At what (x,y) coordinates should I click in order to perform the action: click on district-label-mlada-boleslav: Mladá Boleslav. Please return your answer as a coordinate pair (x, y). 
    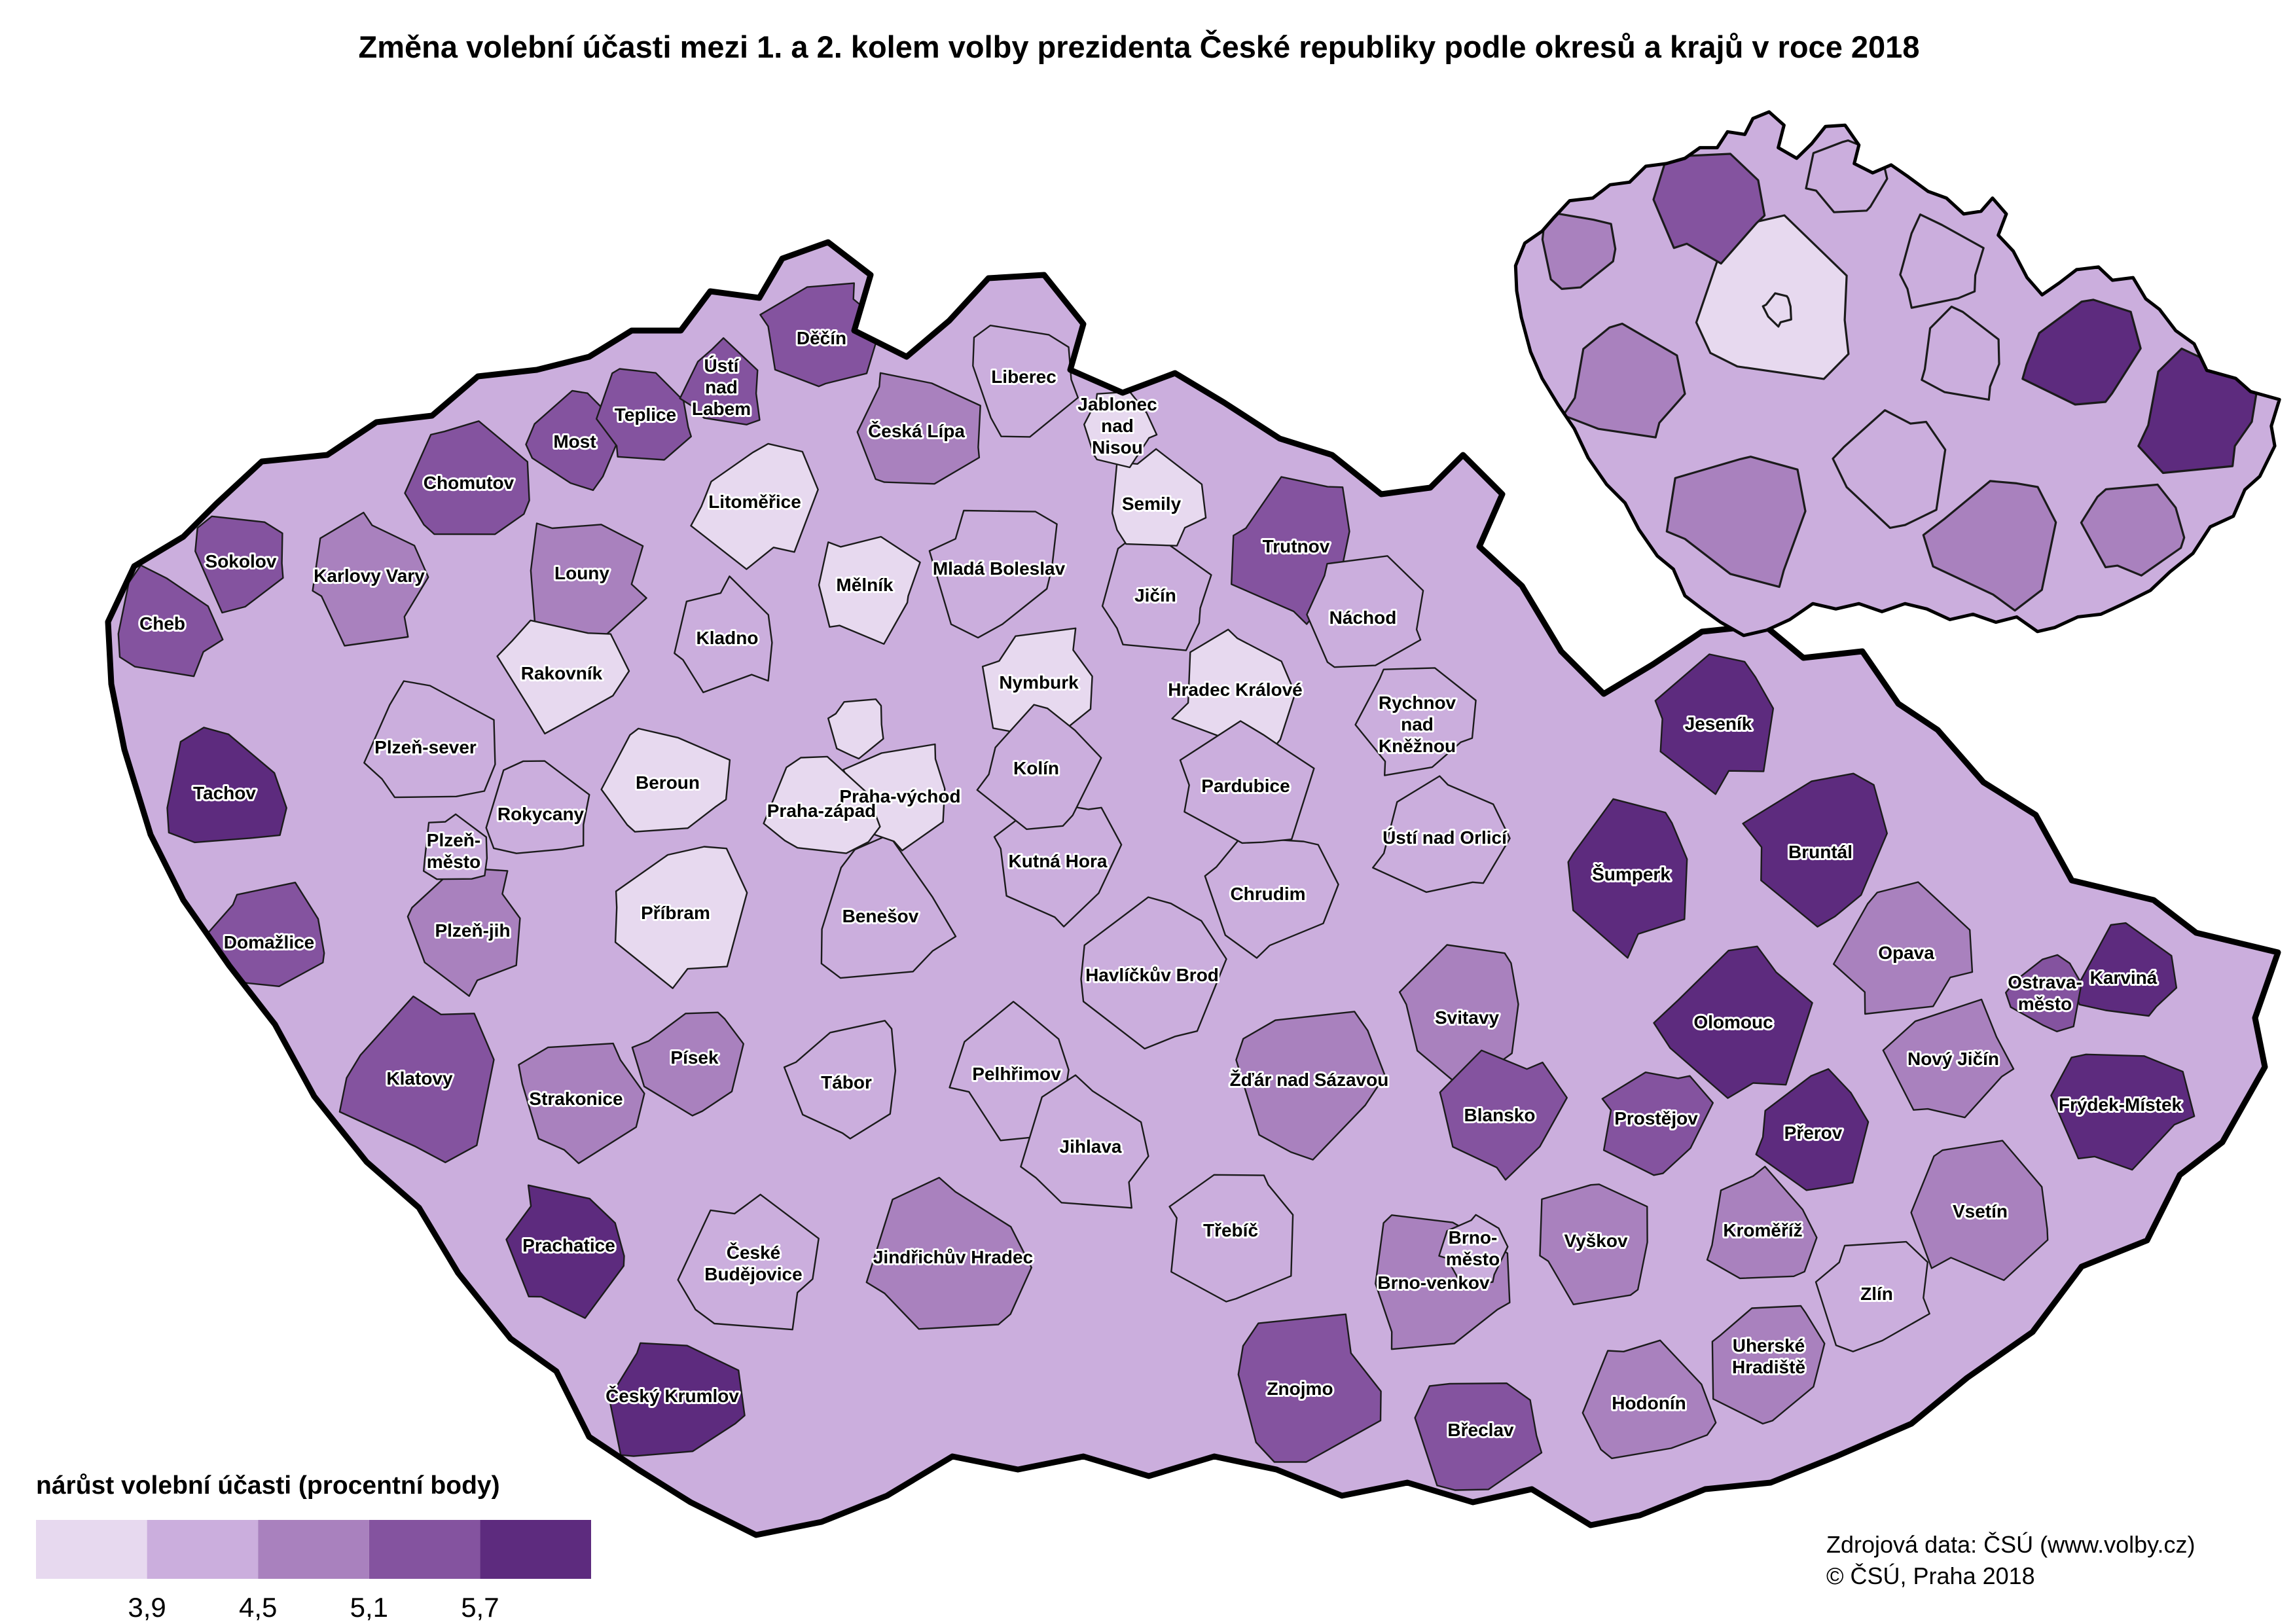
    Looking at the image, I should click on (1000, 568).